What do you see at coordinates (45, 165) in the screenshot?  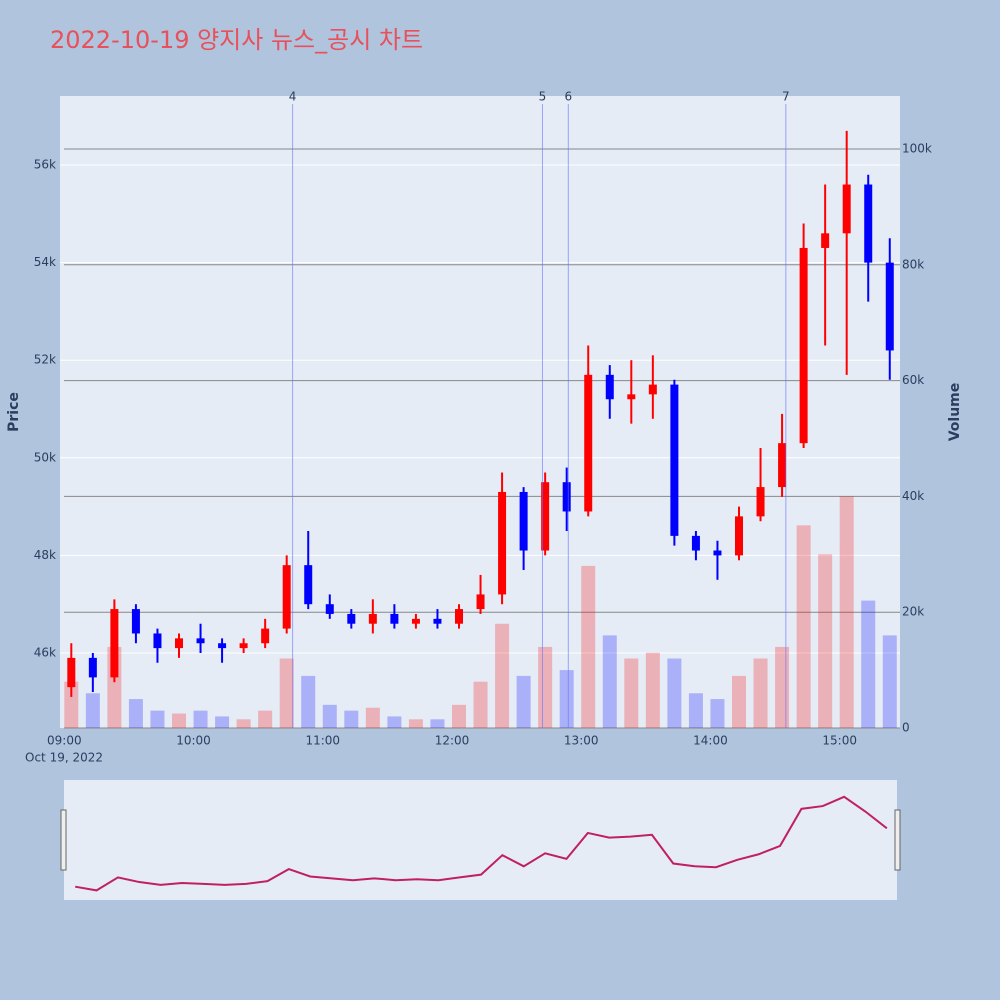 I see `y-tick-label: 56k` at bounding box center [45, 165].